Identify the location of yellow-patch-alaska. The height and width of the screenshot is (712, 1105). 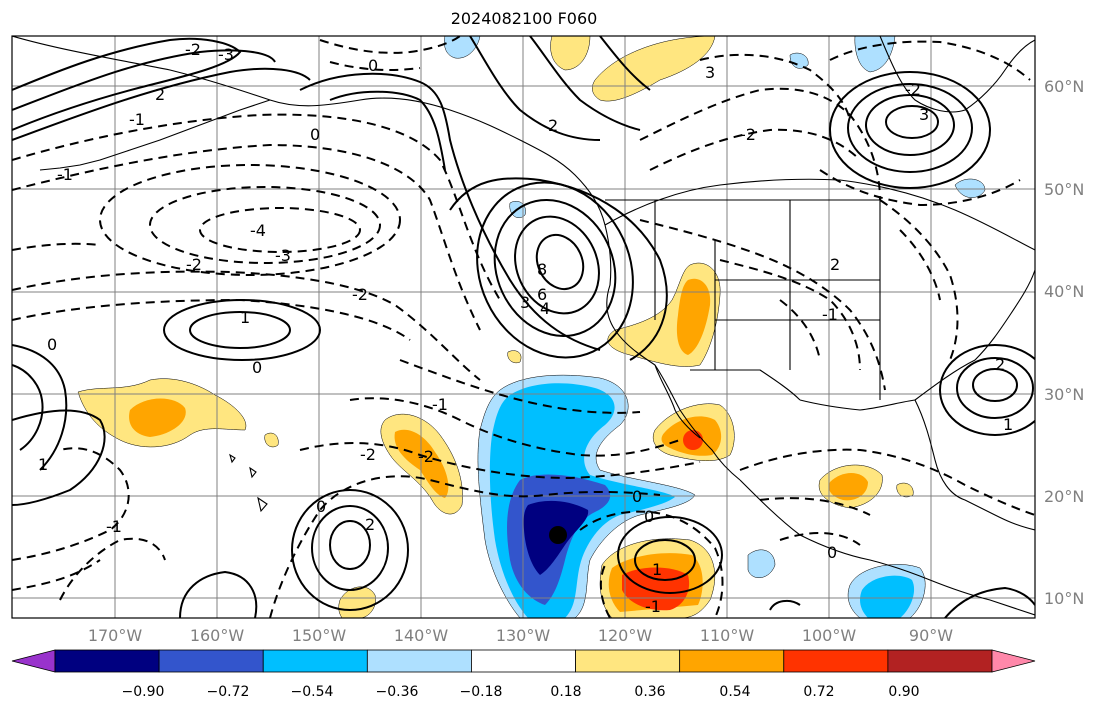
(654, 69).